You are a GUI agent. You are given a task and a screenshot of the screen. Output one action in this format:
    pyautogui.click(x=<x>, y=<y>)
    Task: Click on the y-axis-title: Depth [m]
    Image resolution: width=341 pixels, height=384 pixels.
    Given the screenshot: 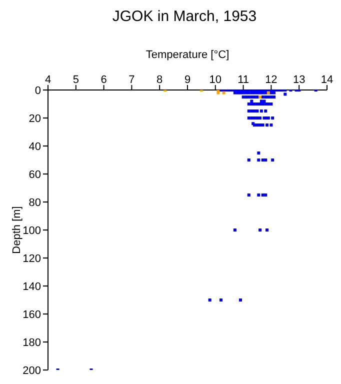 What is the action you would take?
    pyautogui.click(x=16, y=230)
    